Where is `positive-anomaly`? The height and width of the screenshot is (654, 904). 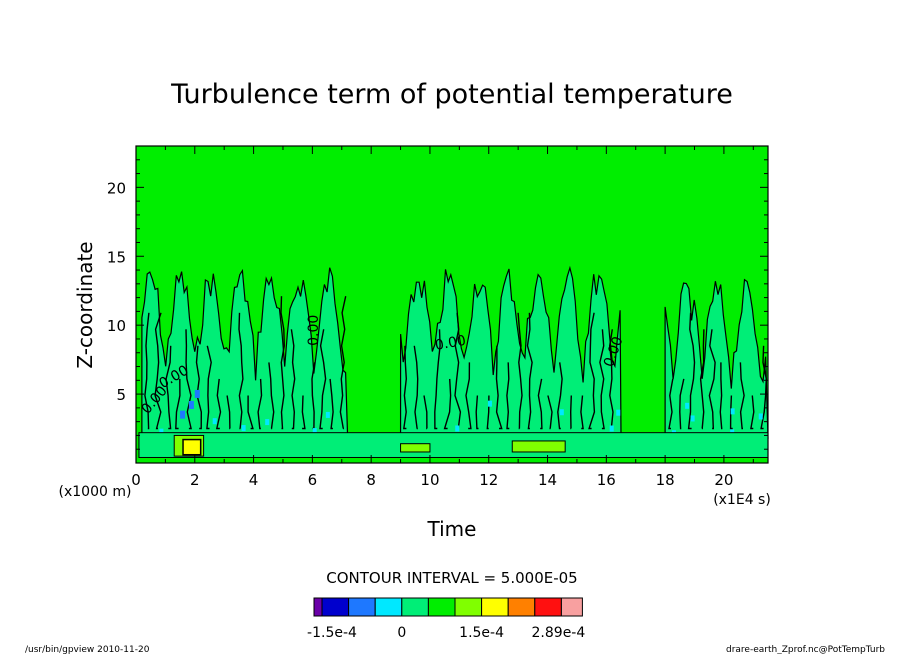
positive-anomaly is located at coordinates (538, 446).